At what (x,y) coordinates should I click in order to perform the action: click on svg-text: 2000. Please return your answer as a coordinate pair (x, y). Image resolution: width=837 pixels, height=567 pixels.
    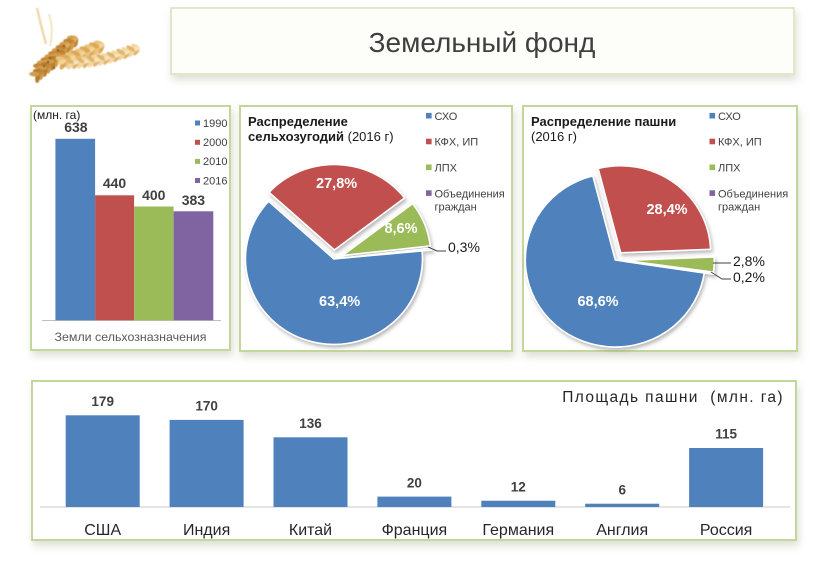
    Looking at the image, I should click on (215, 143).